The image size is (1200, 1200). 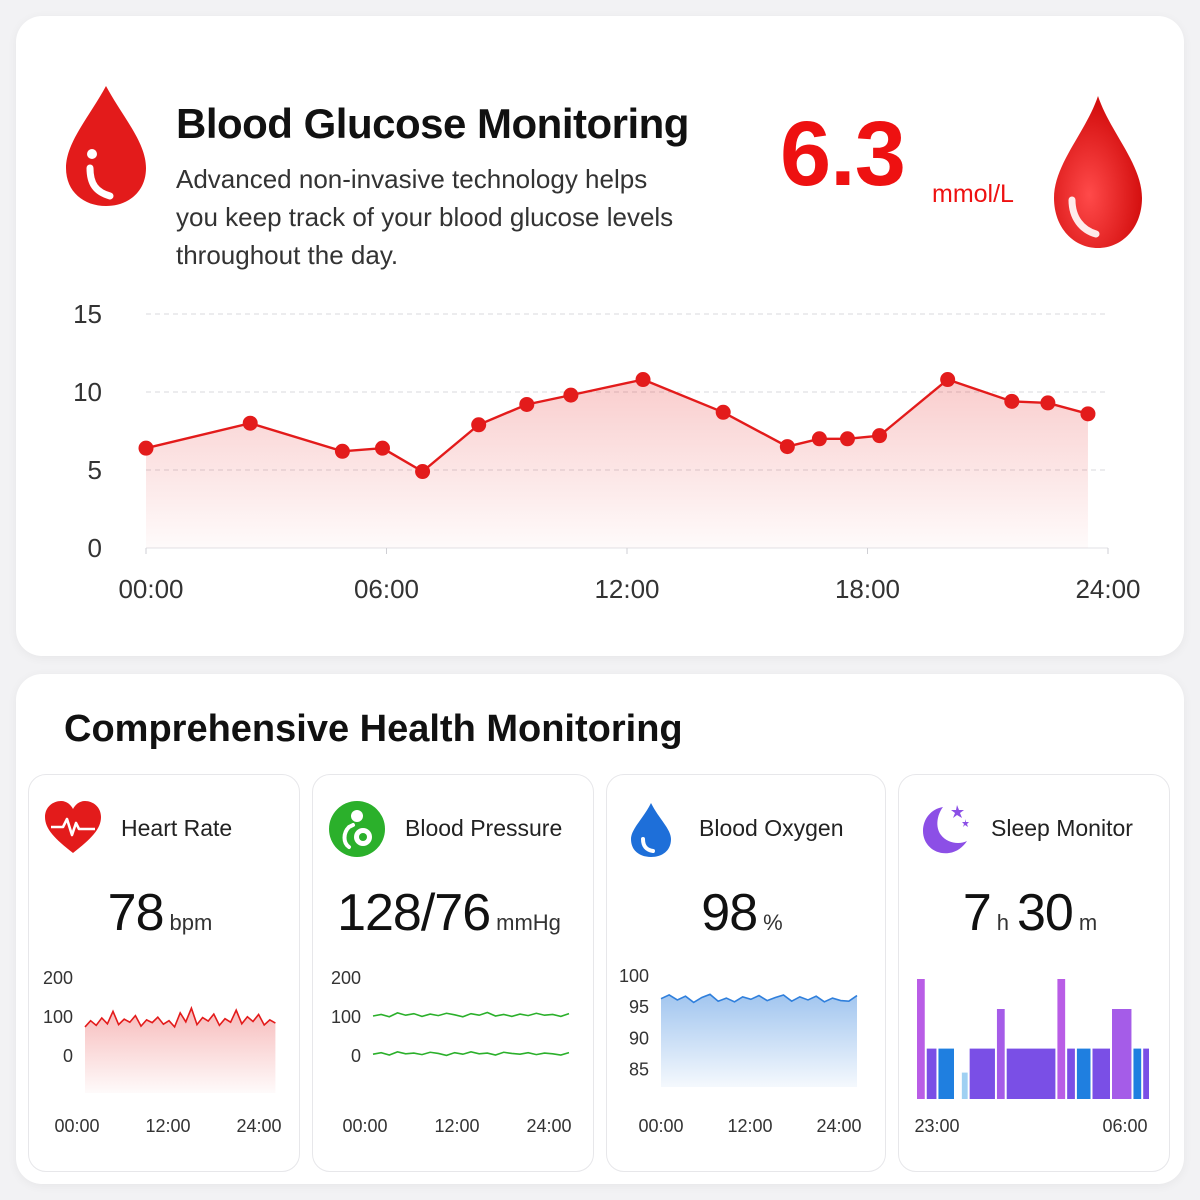 I want to click on sleep-x-tick: 23:00, so click(x=936, y=1126).